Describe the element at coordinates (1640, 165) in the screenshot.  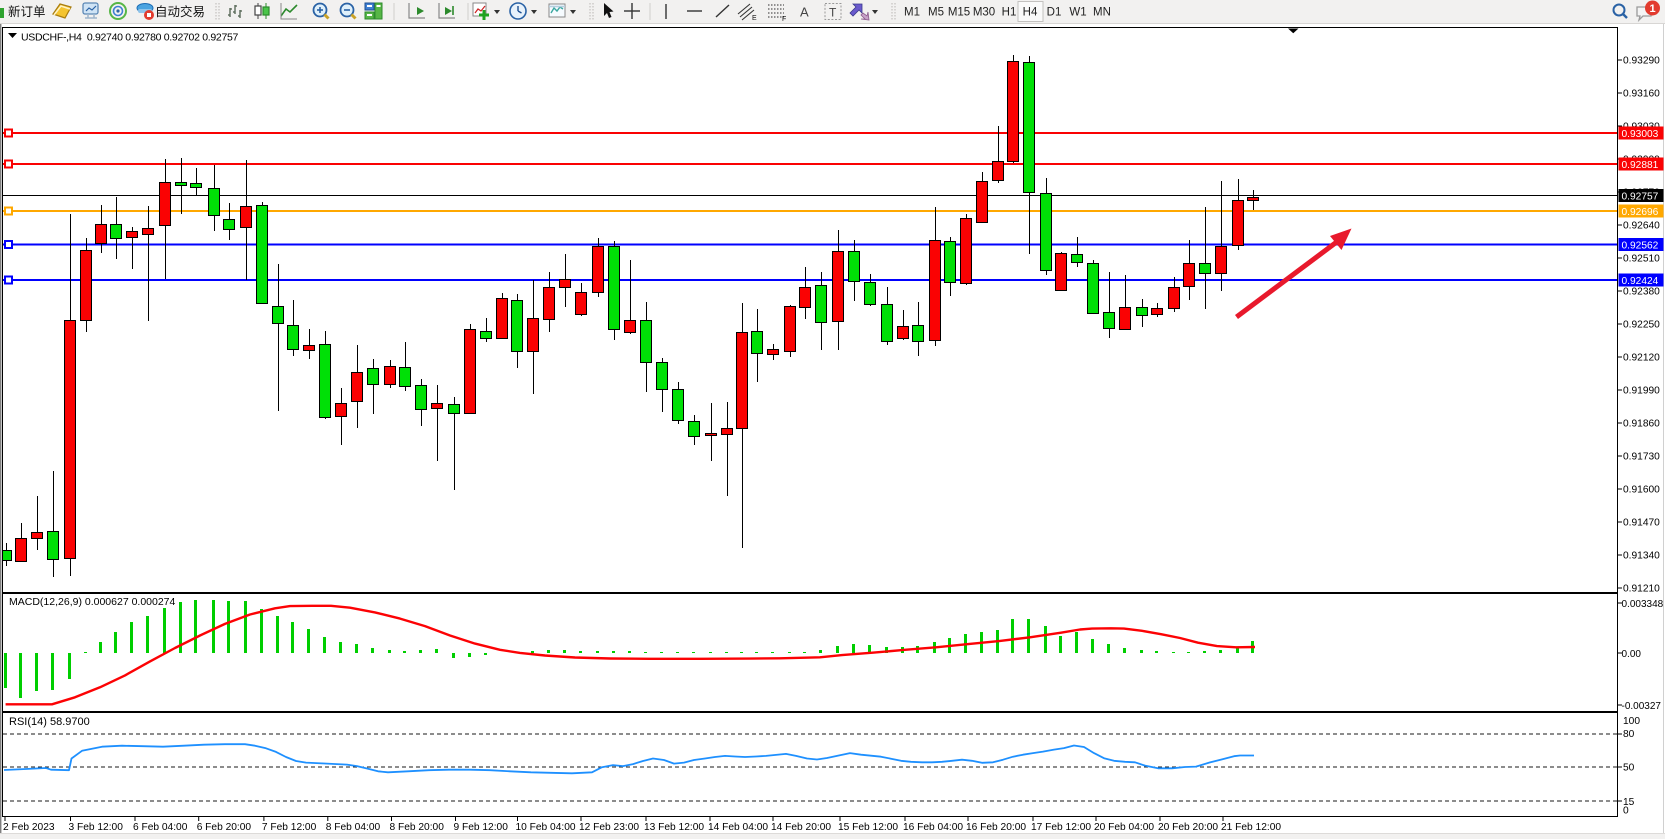
I see `svg-text: 0.92881` at that location.